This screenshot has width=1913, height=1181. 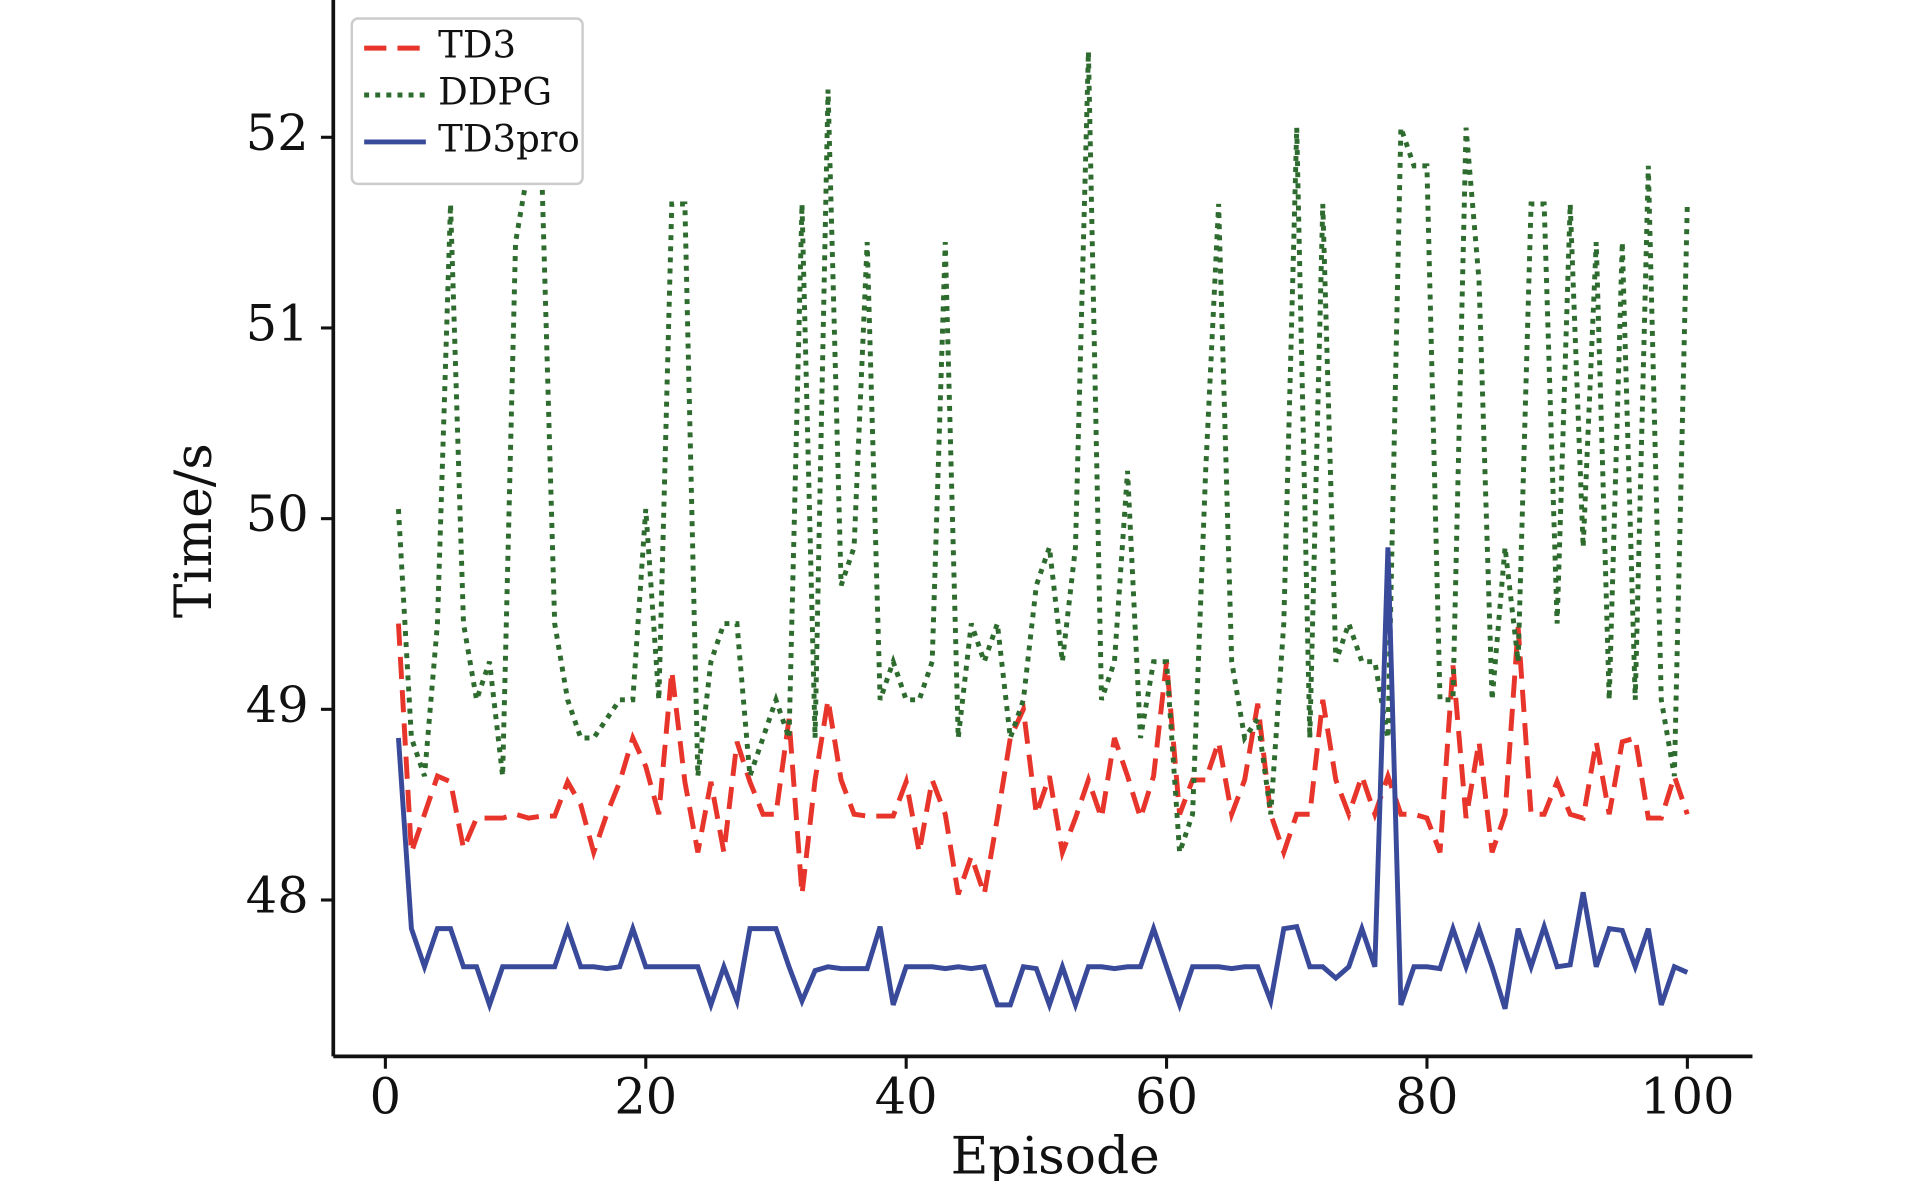 I want to click on x-tick-label: 100, so click(x=1687, y=1096).